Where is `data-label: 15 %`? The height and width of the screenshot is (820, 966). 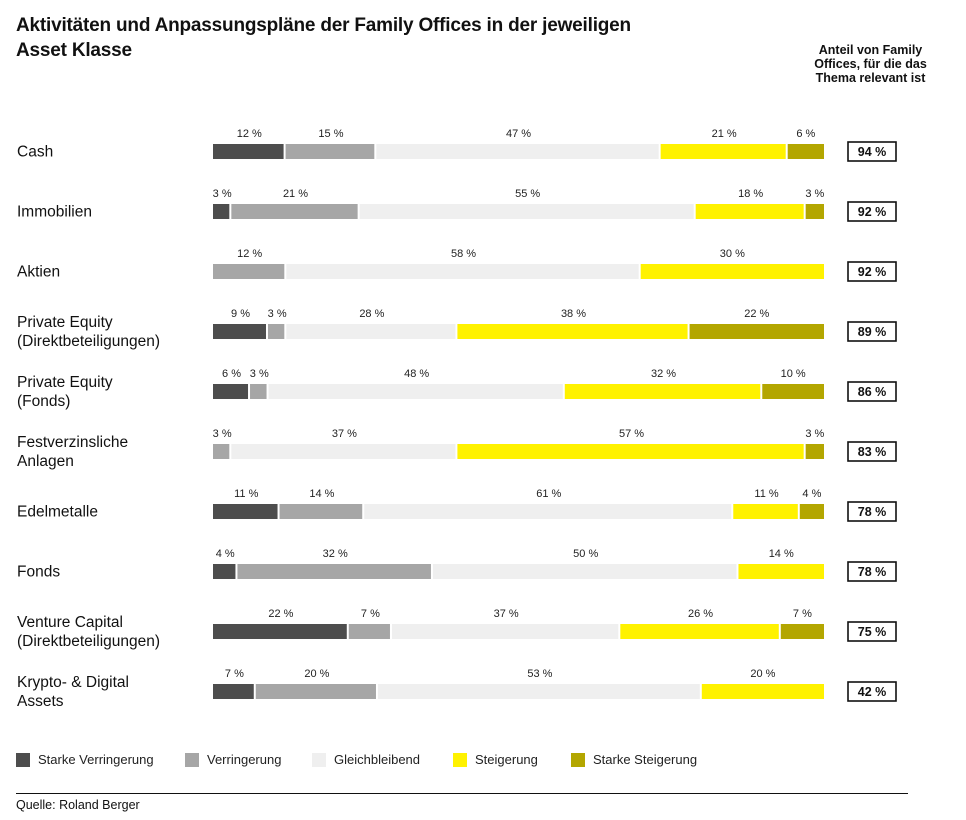
data-label: 15 % is located at coordinates (330, 134).